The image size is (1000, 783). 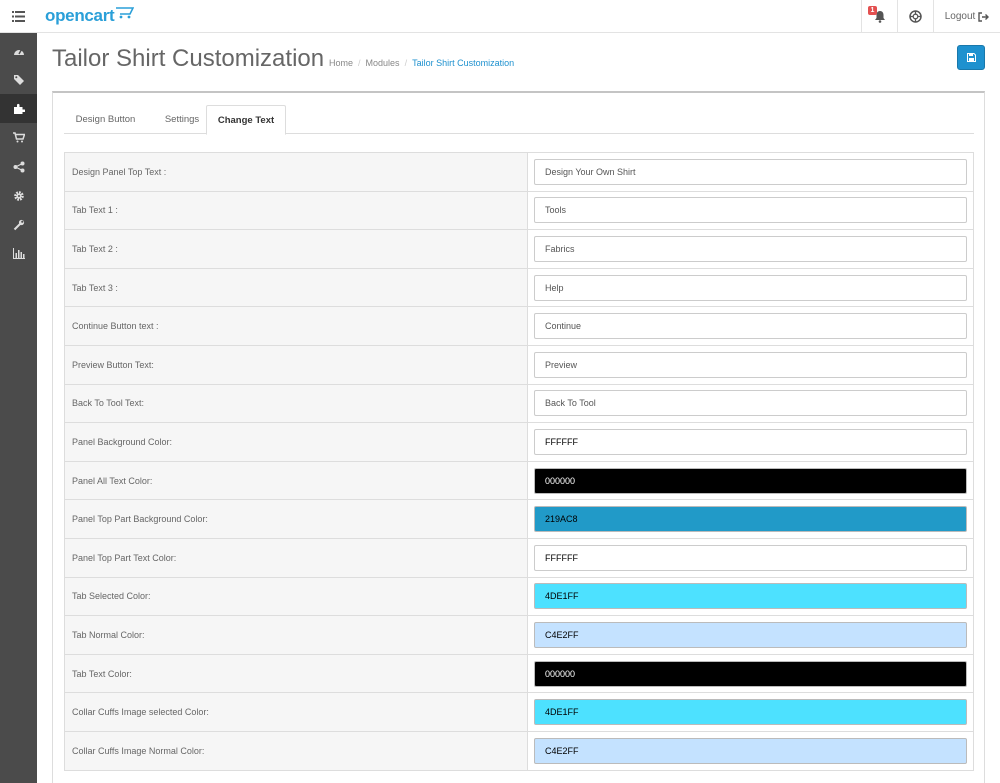 I want to click on form-row: Panel All Text Color:, so click(x=519, y=480).